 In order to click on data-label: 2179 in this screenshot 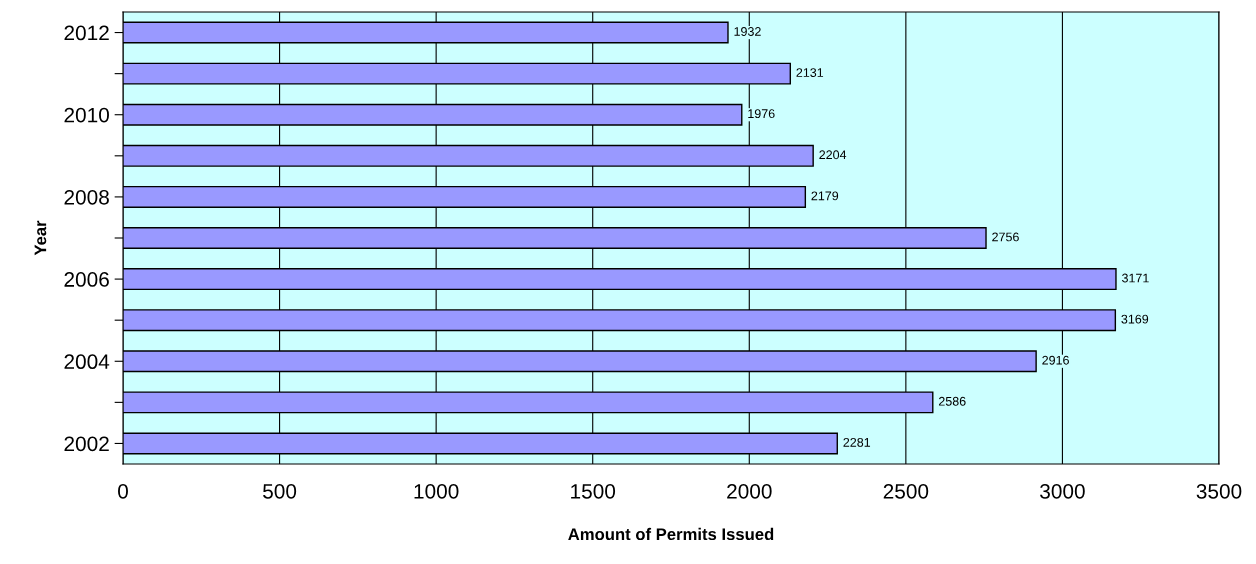, I will do `click(825, 196)`.